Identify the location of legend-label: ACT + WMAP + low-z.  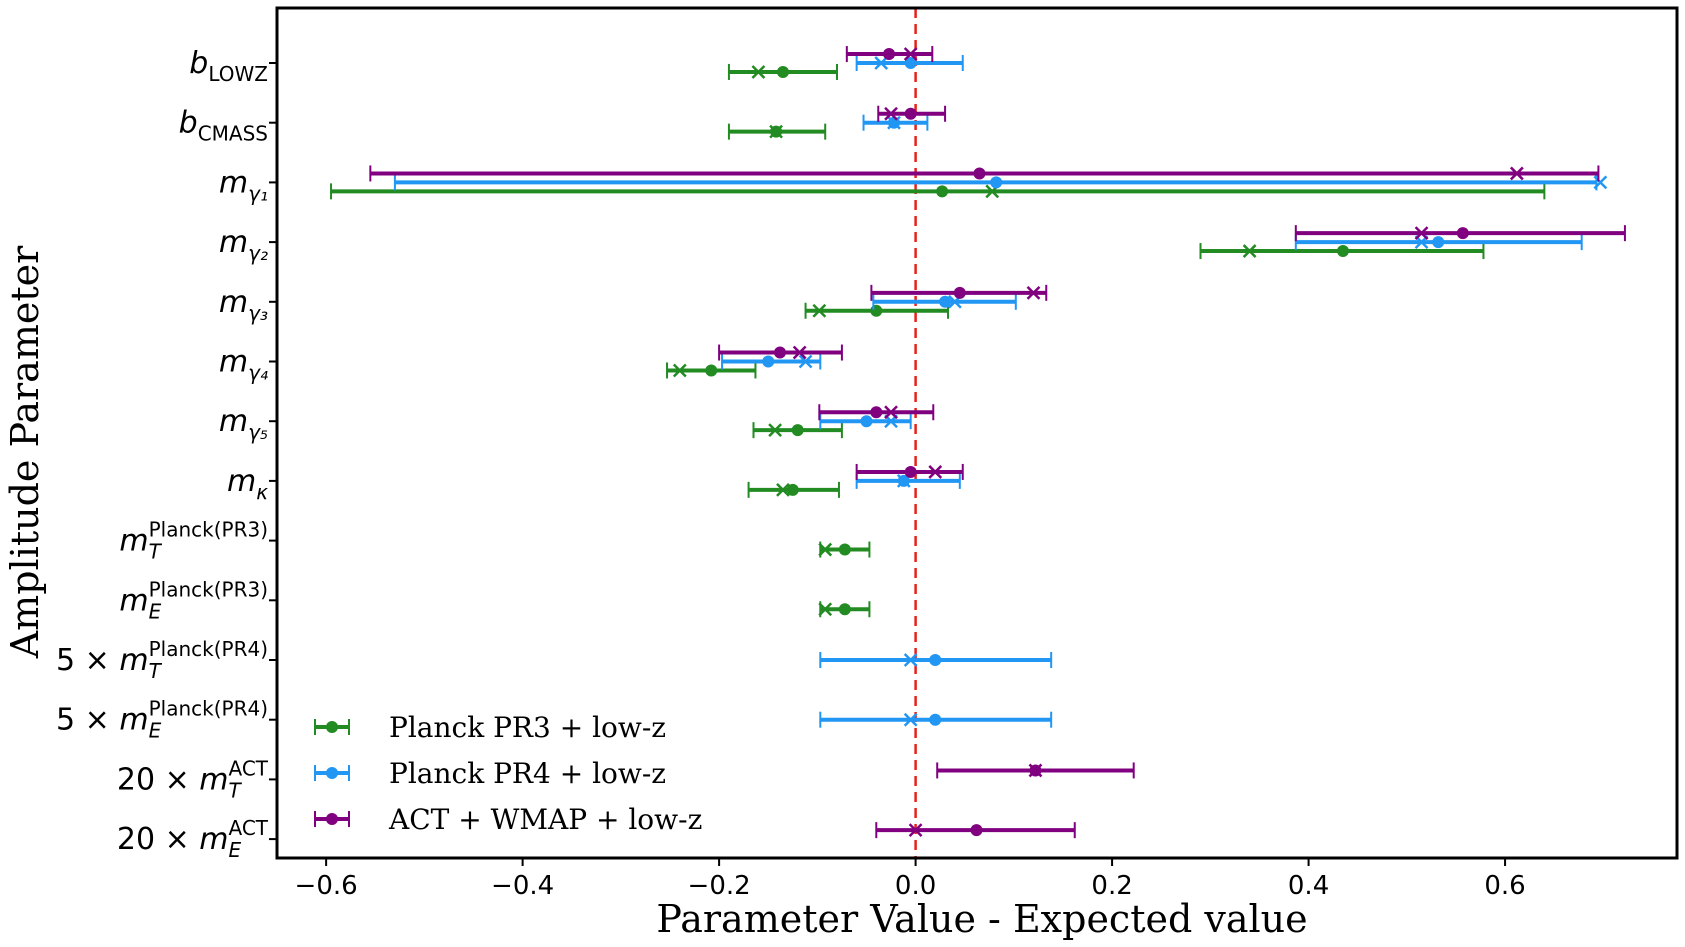
(545, 819).